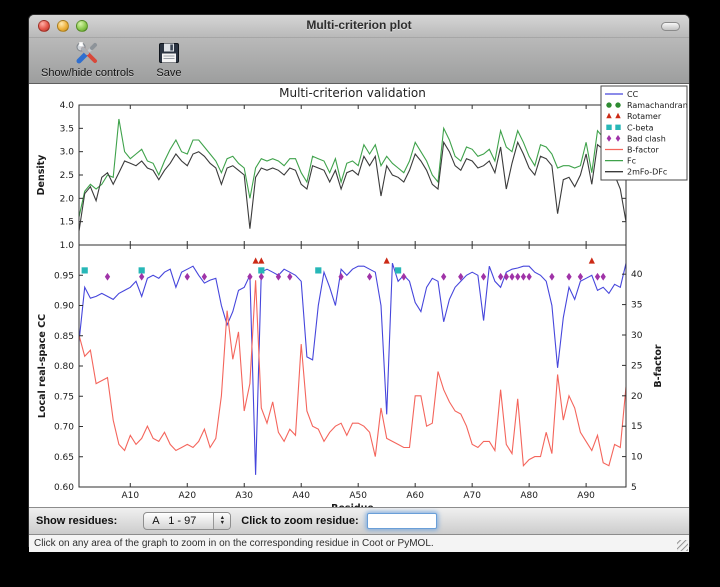  Describe the element at coordinates (647, 172) in the screenshot. I see `legend-label: 2mFo-DFc` at that location.